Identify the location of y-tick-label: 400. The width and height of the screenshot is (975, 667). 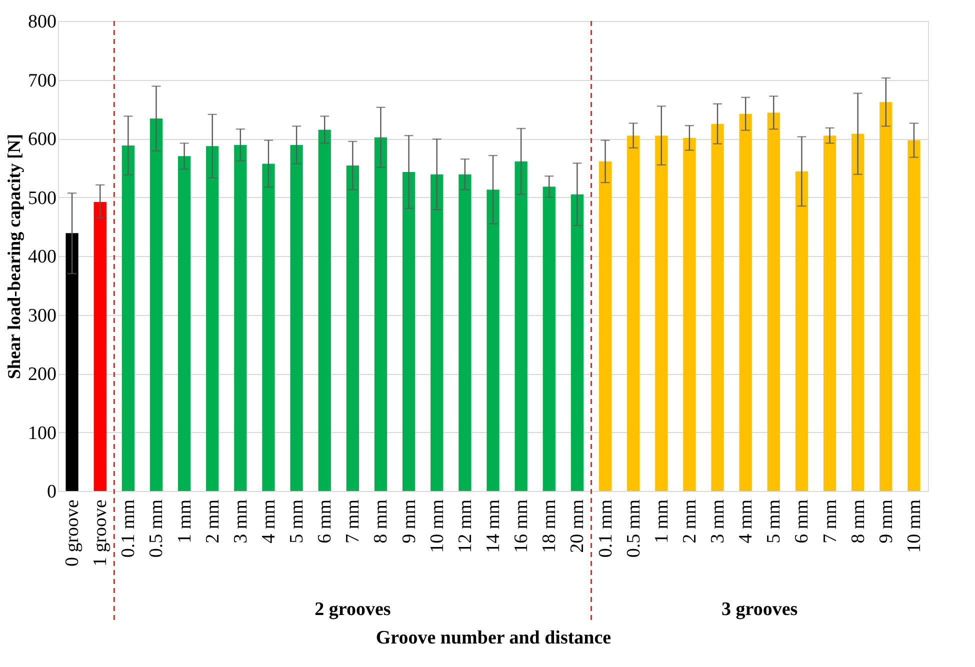
(42, 257).